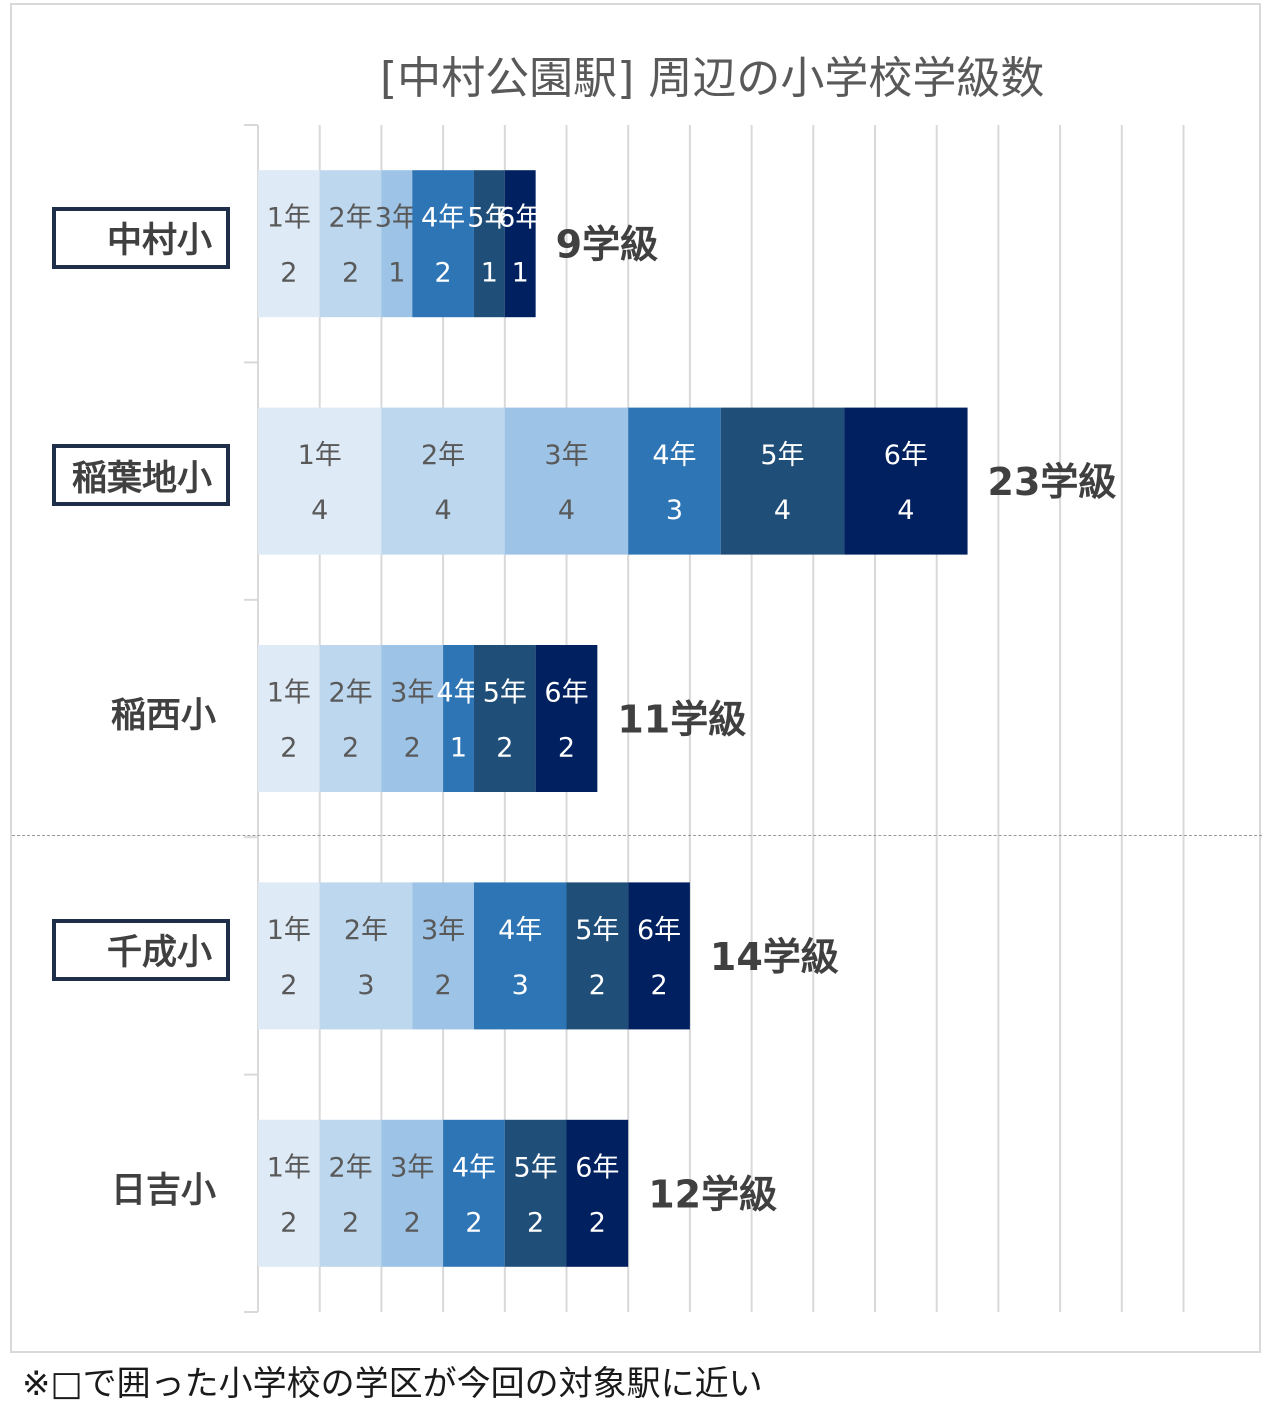  I want to click on chart-title: [中村公園駅] 周辺の小学校学級数, so click(712, 78).